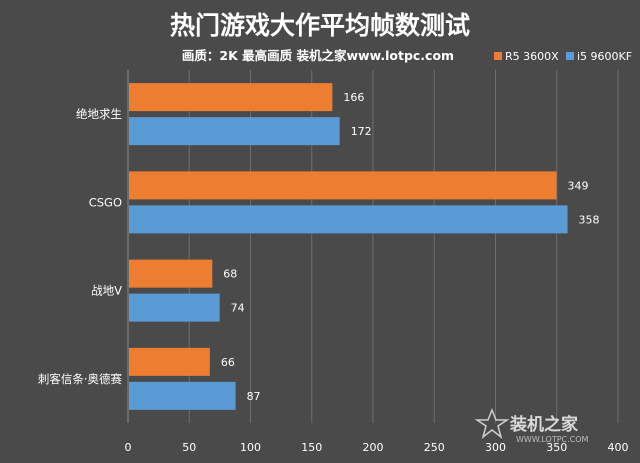  Describe the element at coordinates (238, 308) in the screenshot. I see `data-label: 74` at that location.